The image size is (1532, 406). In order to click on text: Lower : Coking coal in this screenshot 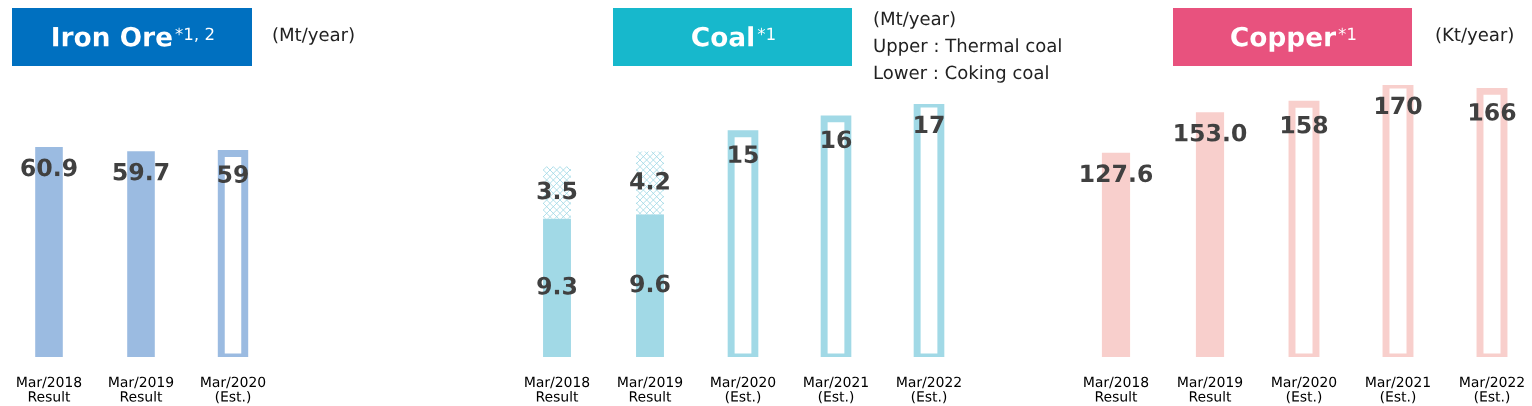, I will do `click(961, 74)`.